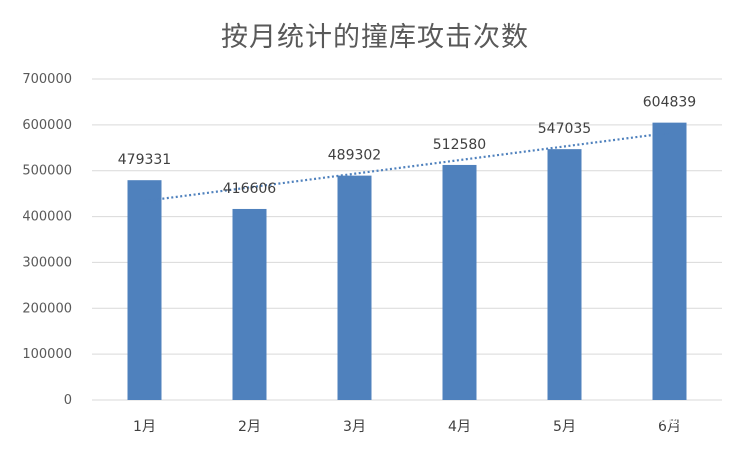  I want to click on x-tick-label: 2月, so click(249, 427).